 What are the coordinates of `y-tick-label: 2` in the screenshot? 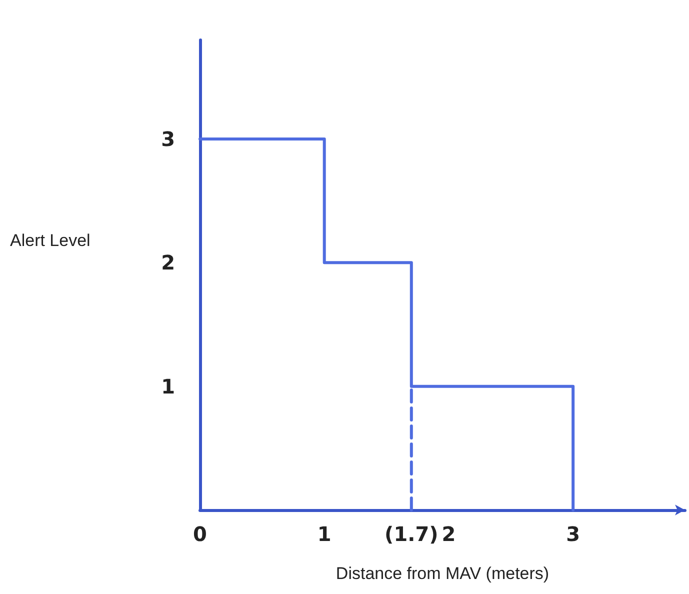 It's located at (168, 262).